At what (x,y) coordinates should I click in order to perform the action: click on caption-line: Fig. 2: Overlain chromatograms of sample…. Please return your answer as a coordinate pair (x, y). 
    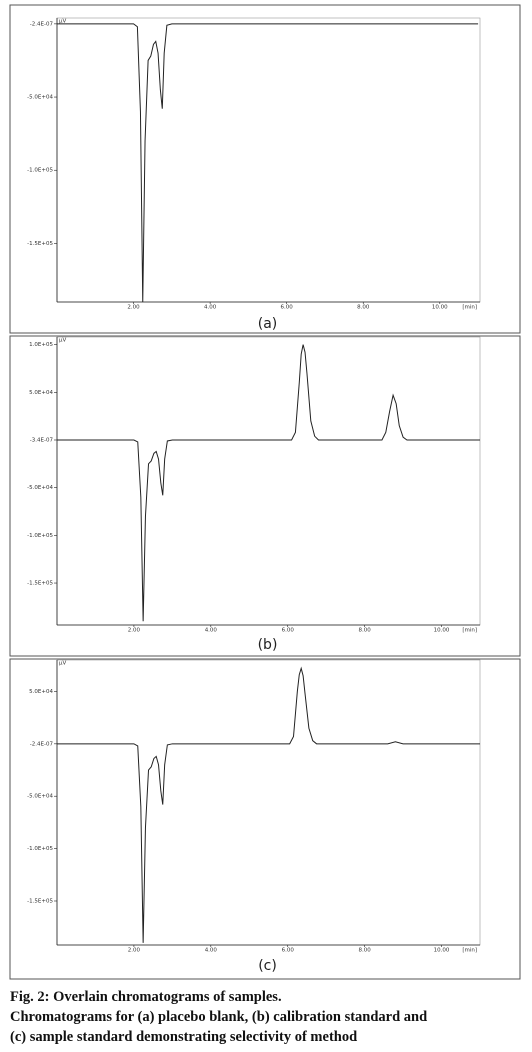
    Looking at the image, I should click on (146, 997).